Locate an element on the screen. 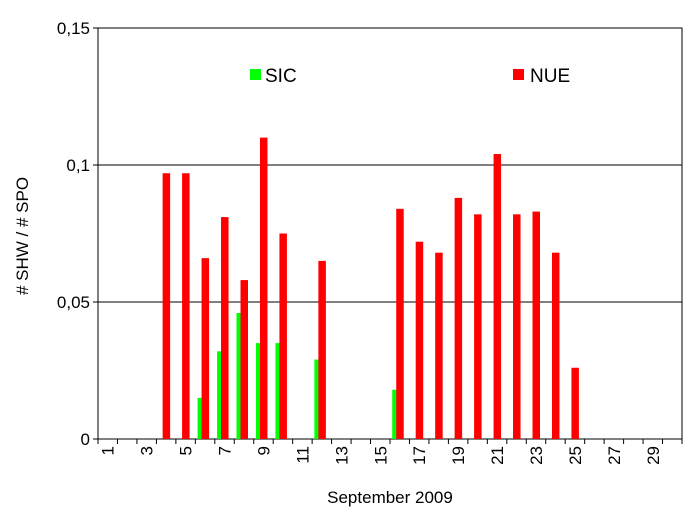  legend-label-nue: NUE is located at coordinates (550, 76).